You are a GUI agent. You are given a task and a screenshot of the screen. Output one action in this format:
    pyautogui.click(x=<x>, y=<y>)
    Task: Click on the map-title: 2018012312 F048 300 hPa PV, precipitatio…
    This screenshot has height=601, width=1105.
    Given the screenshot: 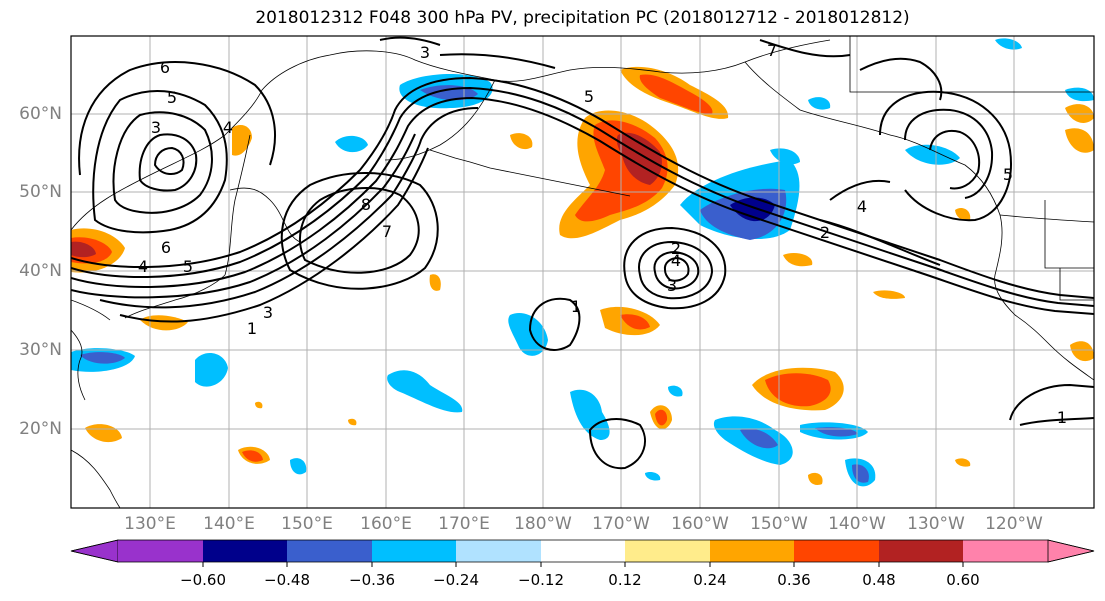 What is the action you would take?
    pyautogui.click(x=582, y=18)
    